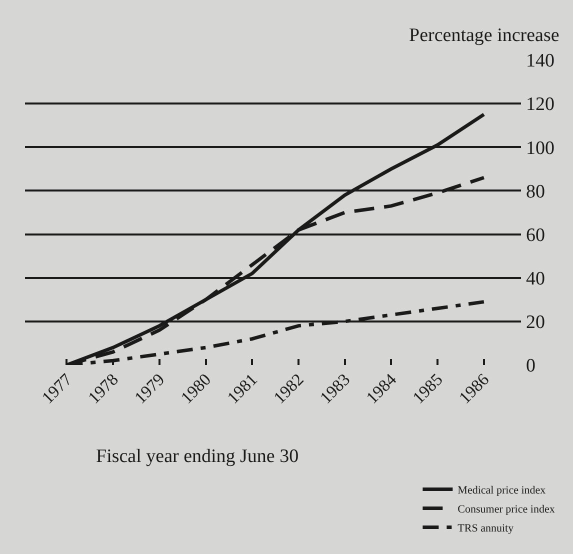 This screenshot has width=573, height=554. Describe the element at coordinates (242, 389) in the screenshot. I see `x-tick-label: 1981` at that location.